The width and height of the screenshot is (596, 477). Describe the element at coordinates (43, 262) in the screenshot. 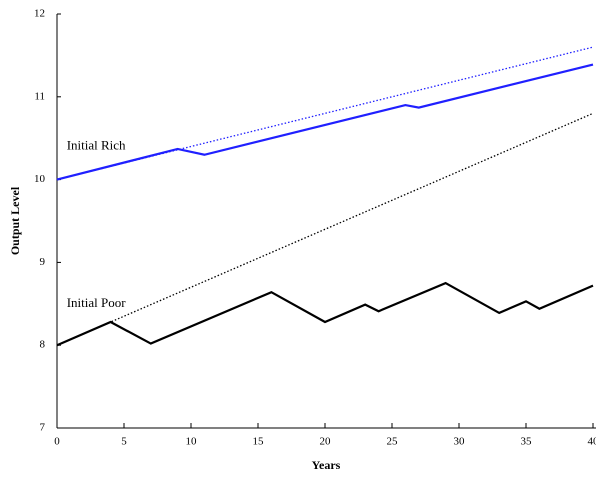

I see `y-tick-label: 9` at that location.